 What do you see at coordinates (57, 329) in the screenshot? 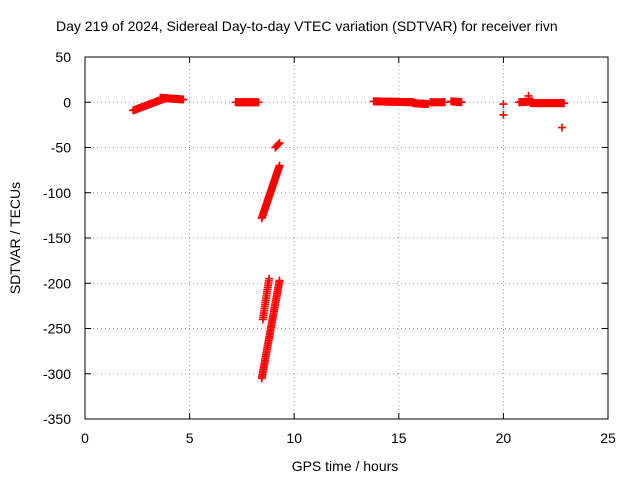
I see `y-tick-label: -250` at bounding box center [57, 329].